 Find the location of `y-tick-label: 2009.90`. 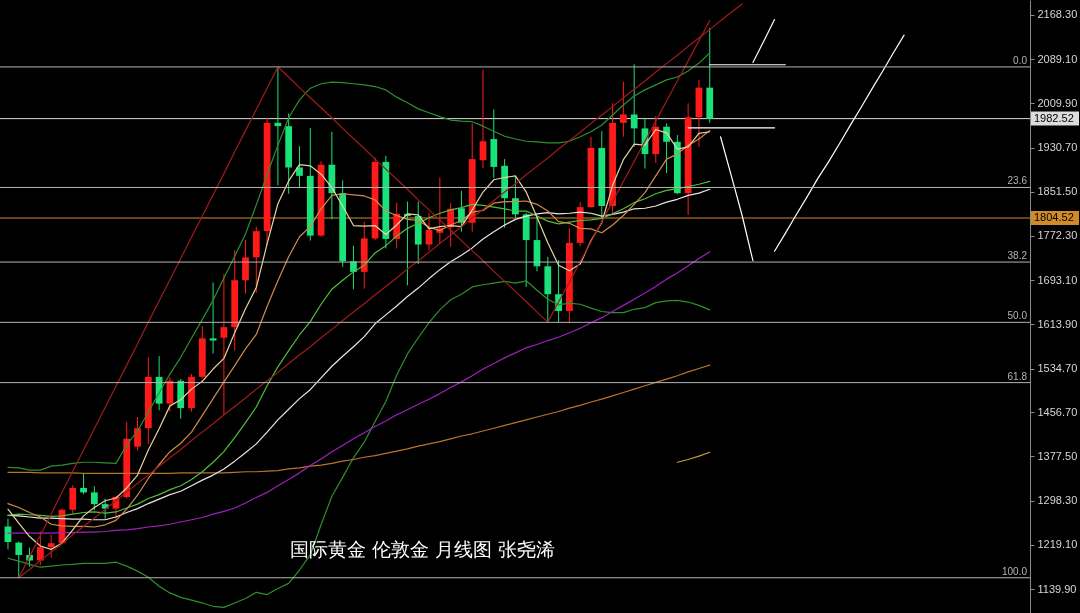

y-tick-label: 2009.90 is located at coordinates (1057, 102).